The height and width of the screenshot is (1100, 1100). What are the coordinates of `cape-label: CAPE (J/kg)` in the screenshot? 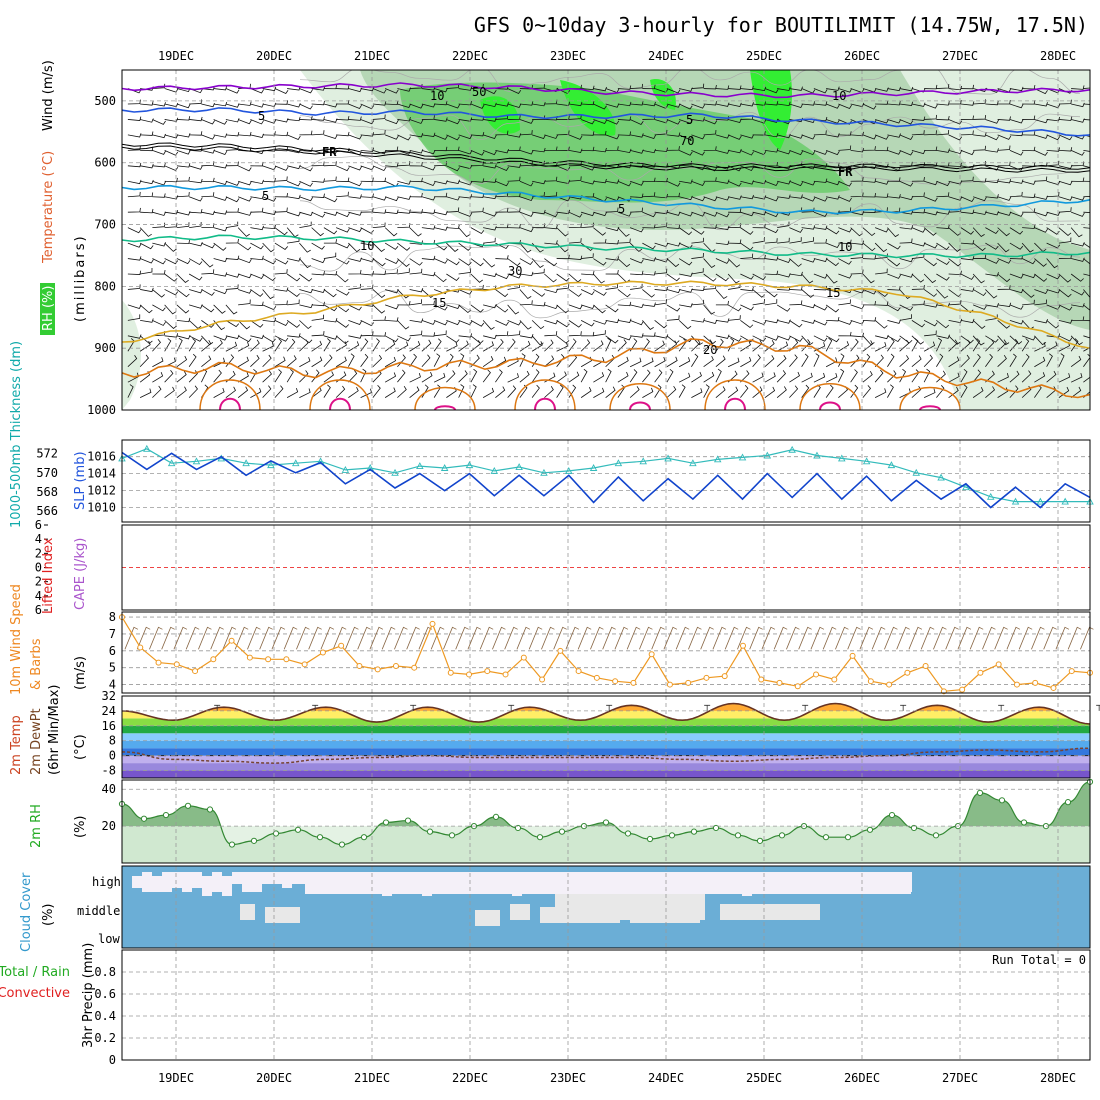 It's located at (80, 574).